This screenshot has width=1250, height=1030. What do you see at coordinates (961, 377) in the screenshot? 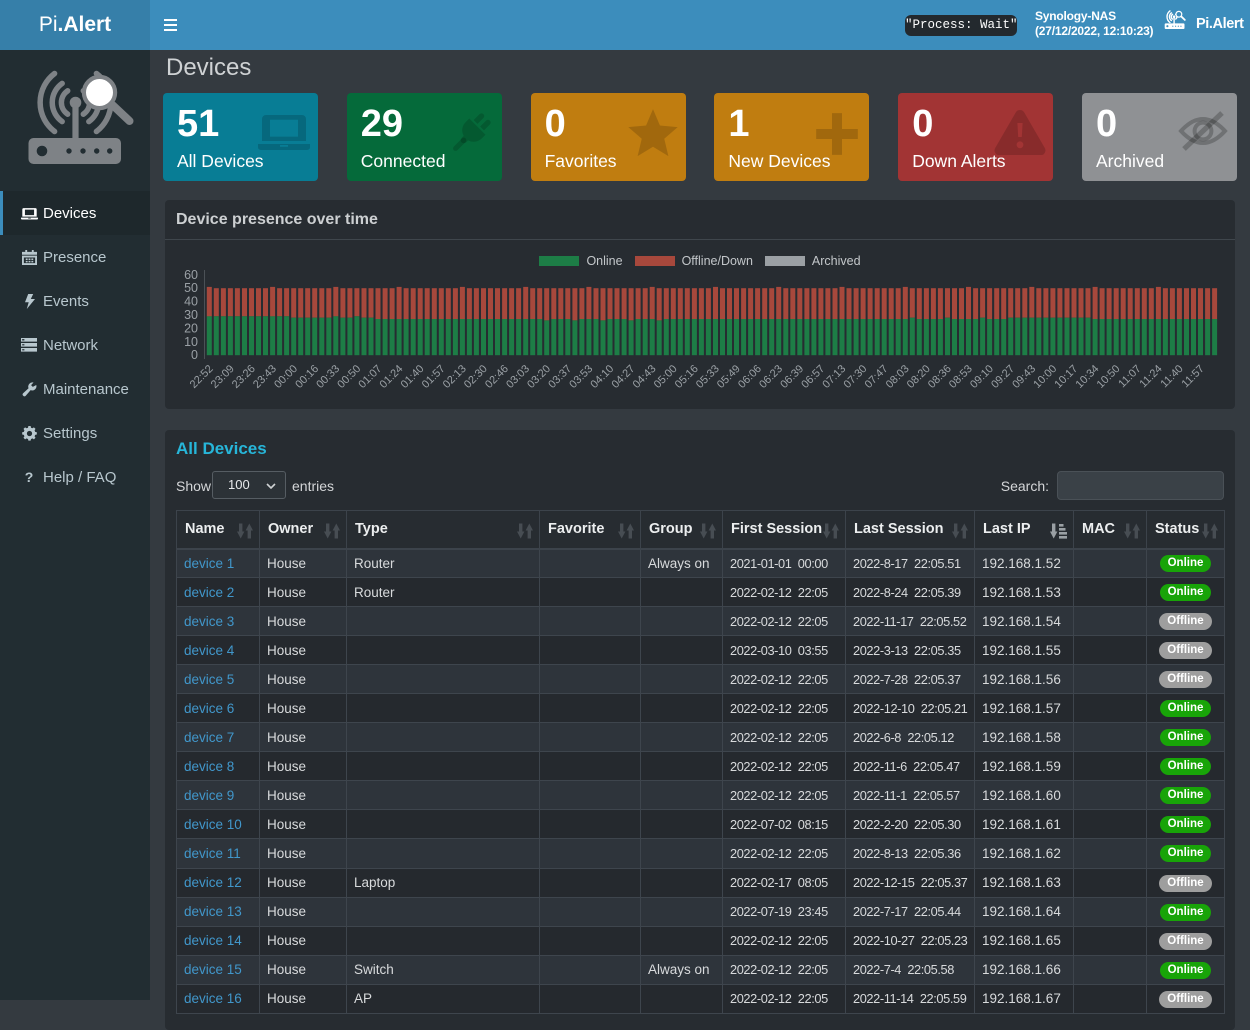
I see `svg-text: 08:53` at bounding box center [961, 377].